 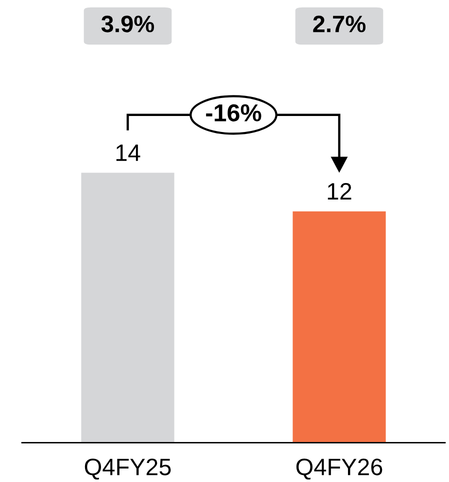 What do you see at coordinates (127, 469) in the screenshot?
I see `x-tick-label: Q4FY25` at bounding box center [127, 469].